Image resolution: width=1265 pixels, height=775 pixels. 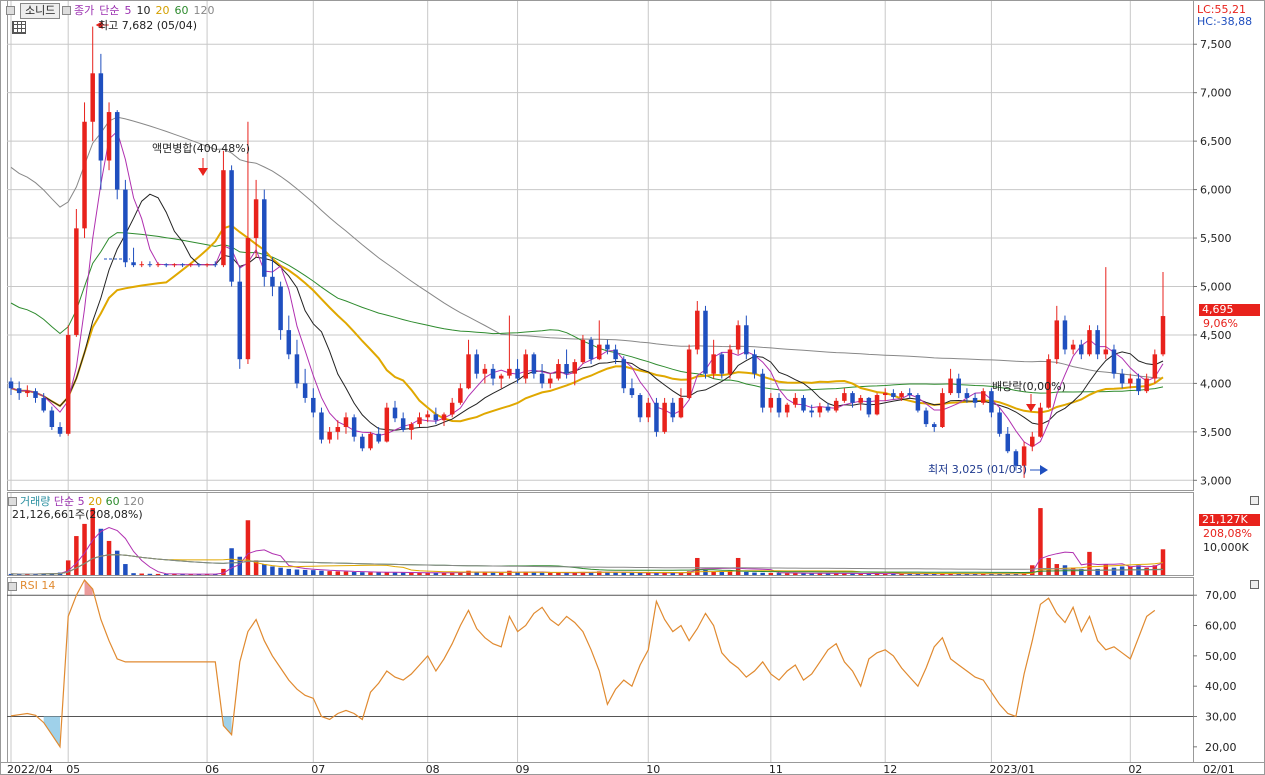 What do you see at coordinates (19, 27) in the screenshot?
I see `table-grid-icon` at bounding box center [19, 27].